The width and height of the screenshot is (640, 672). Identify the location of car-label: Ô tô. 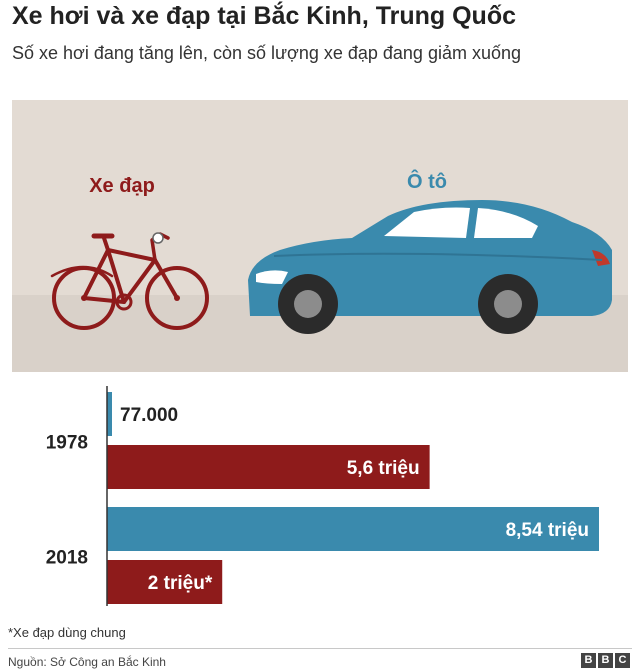
(427, 181).